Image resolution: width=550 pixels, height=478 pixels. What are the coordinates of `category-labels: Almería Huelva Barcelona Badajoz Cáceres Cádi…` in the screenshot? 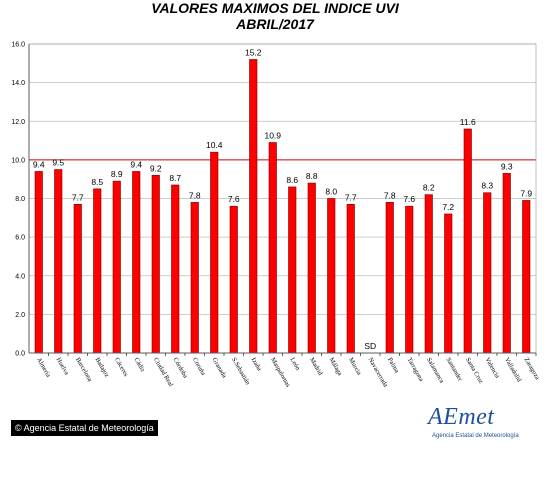 It's located at (288, 373).